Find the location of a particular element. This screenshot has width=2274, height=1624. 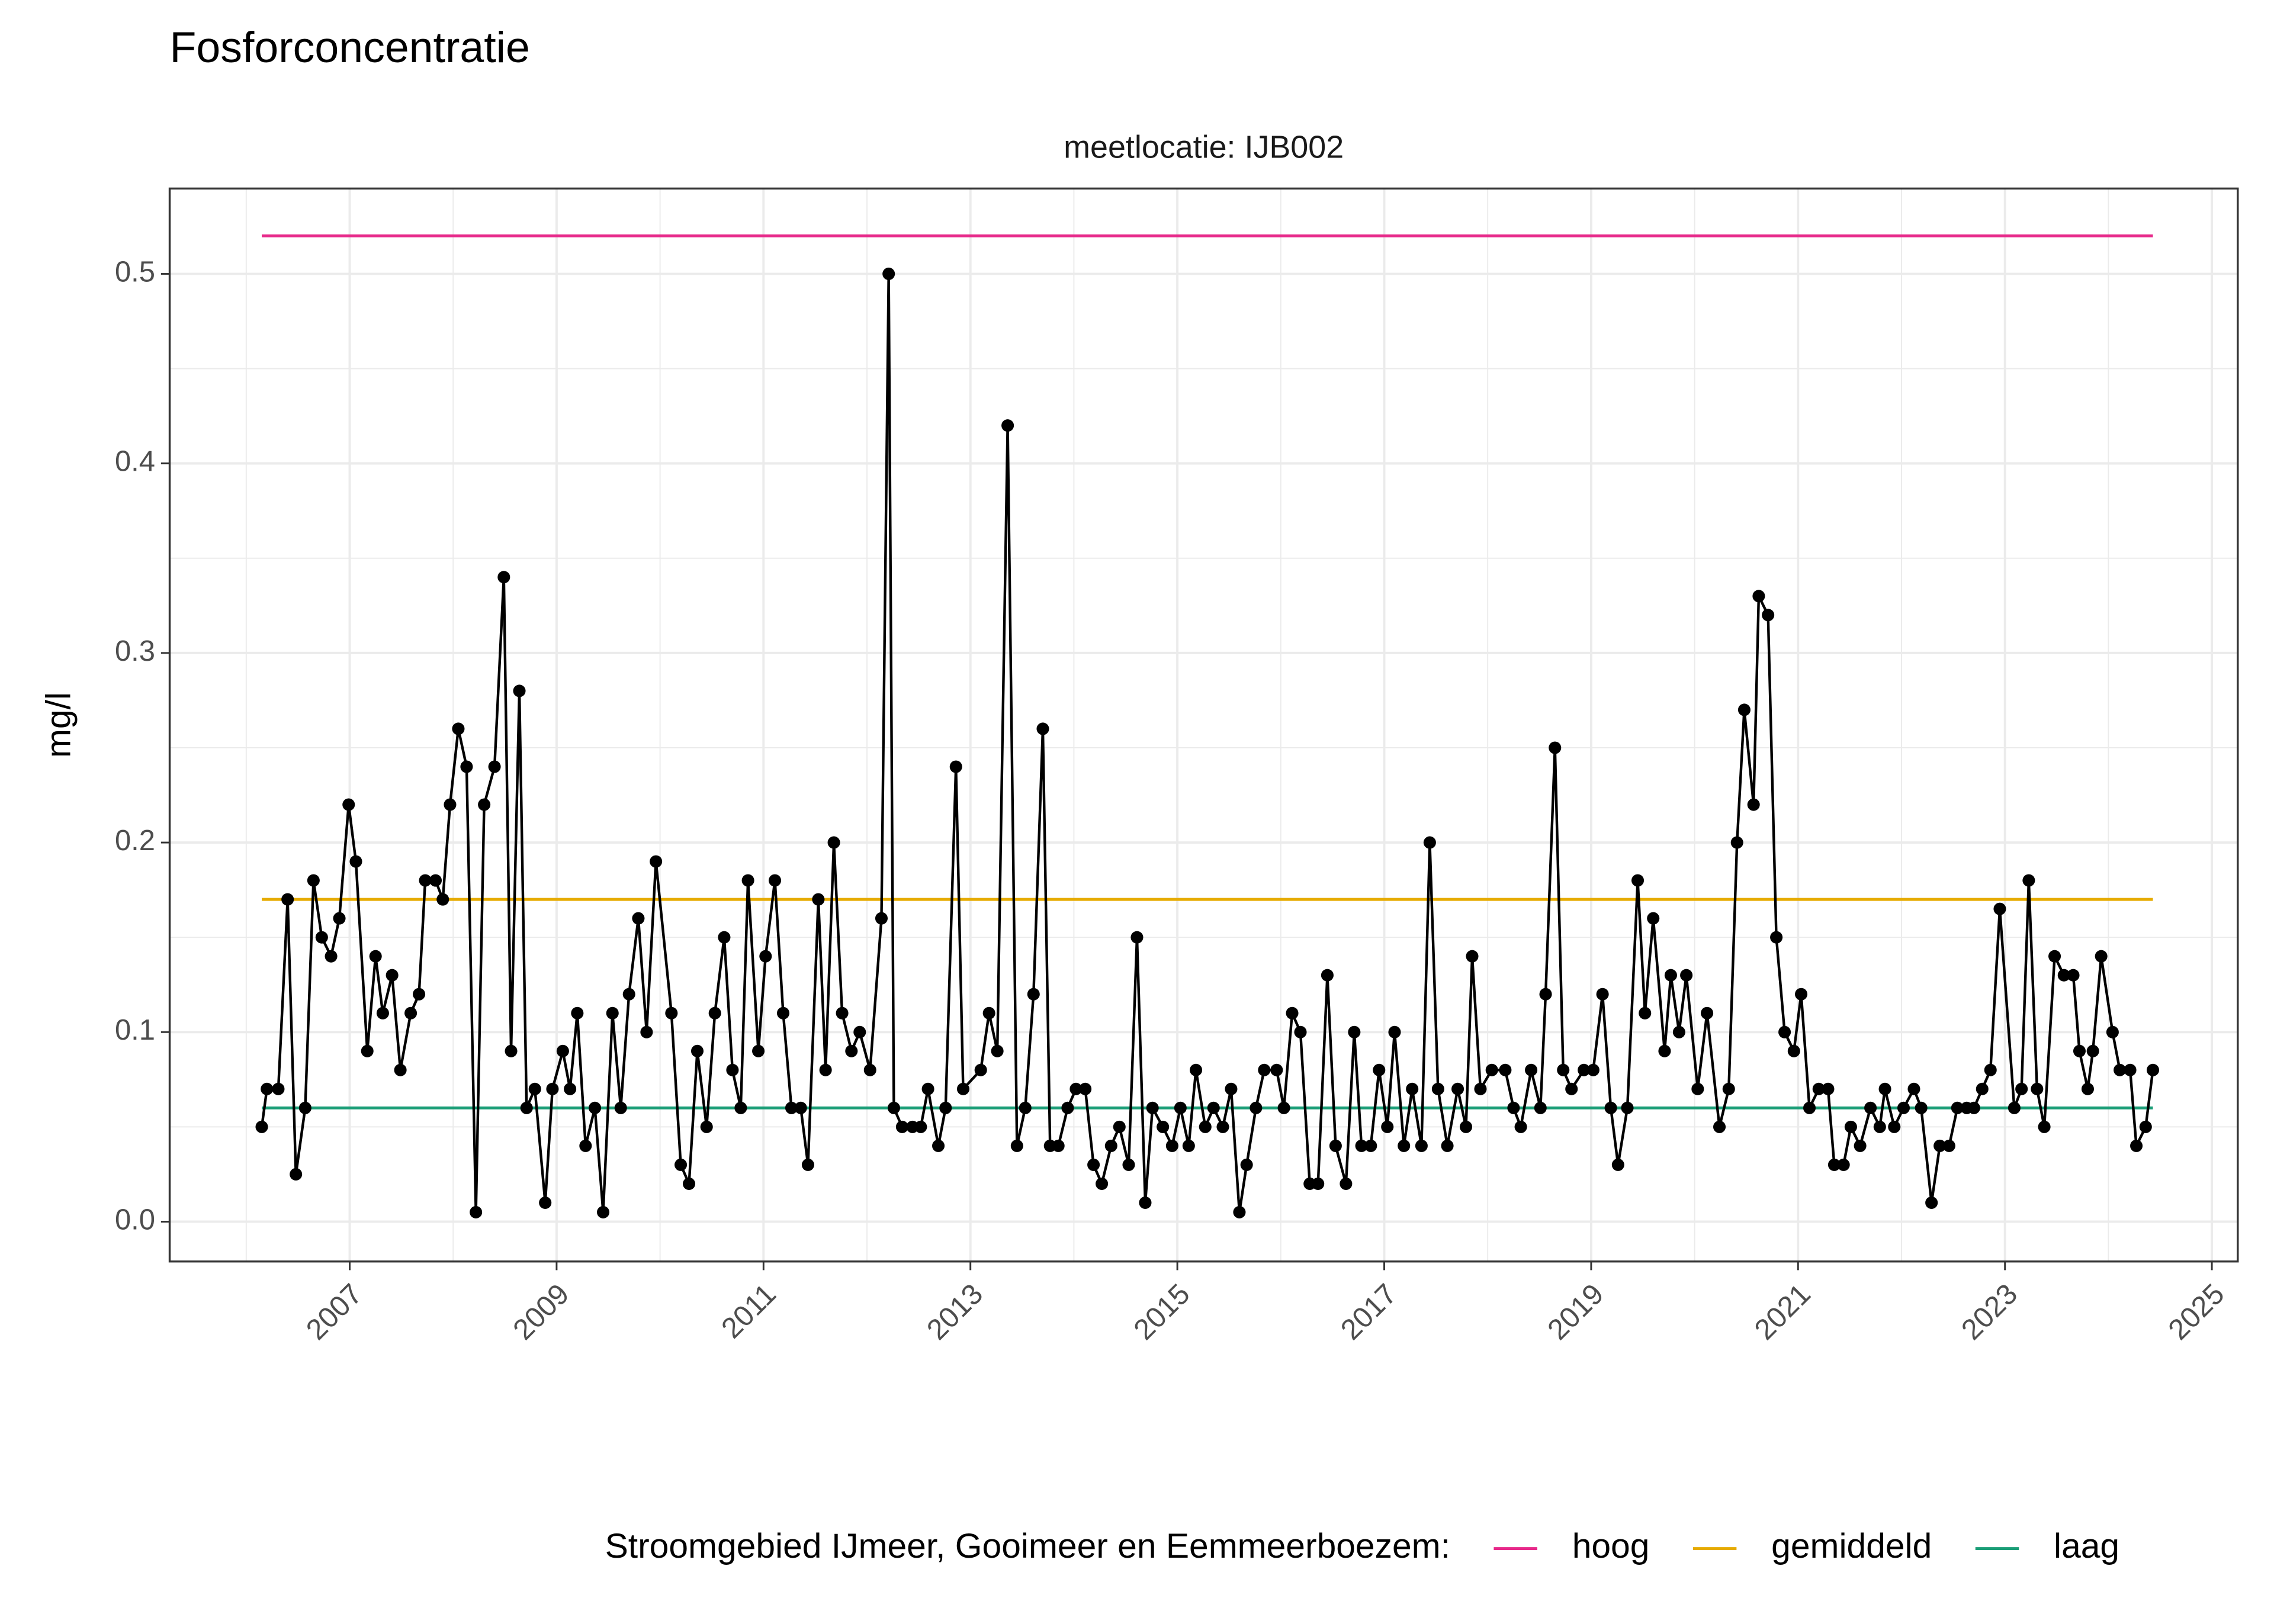

y-tick-label: 0.2 is located at coordinates (135, 841).